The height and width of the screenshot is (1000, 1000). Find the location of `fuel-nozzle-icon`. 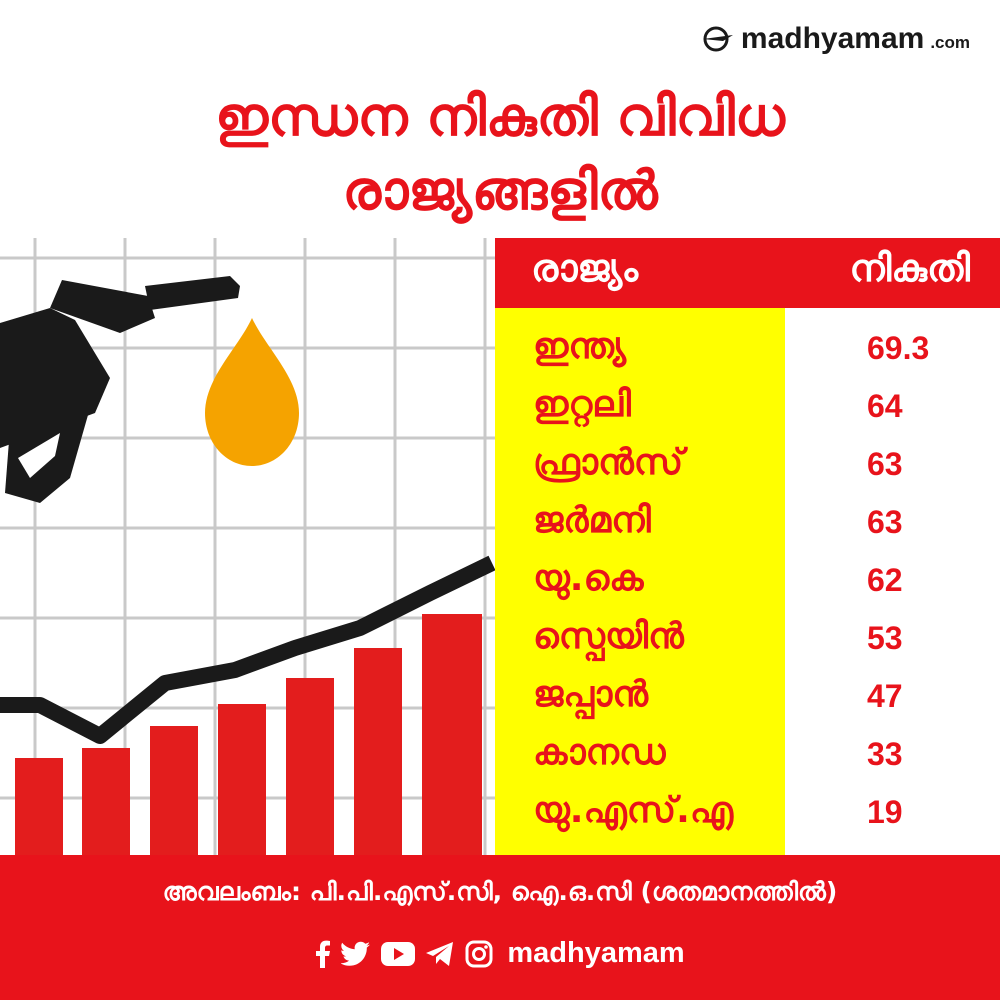

fuel-nozzle-icon is located at coordinates (120, 389).